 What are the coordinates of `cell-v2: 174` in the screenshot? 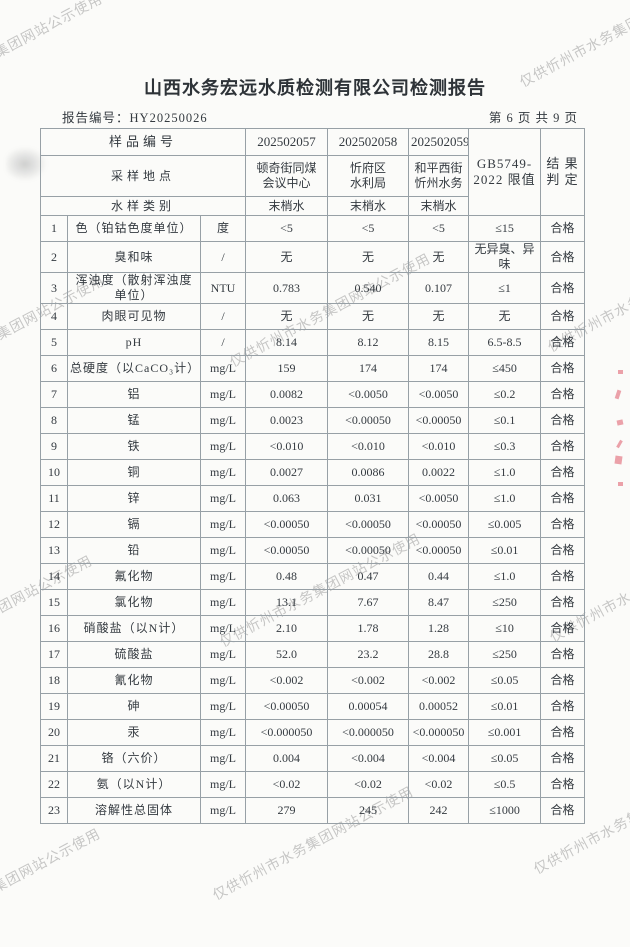 It's located at (368, 368).